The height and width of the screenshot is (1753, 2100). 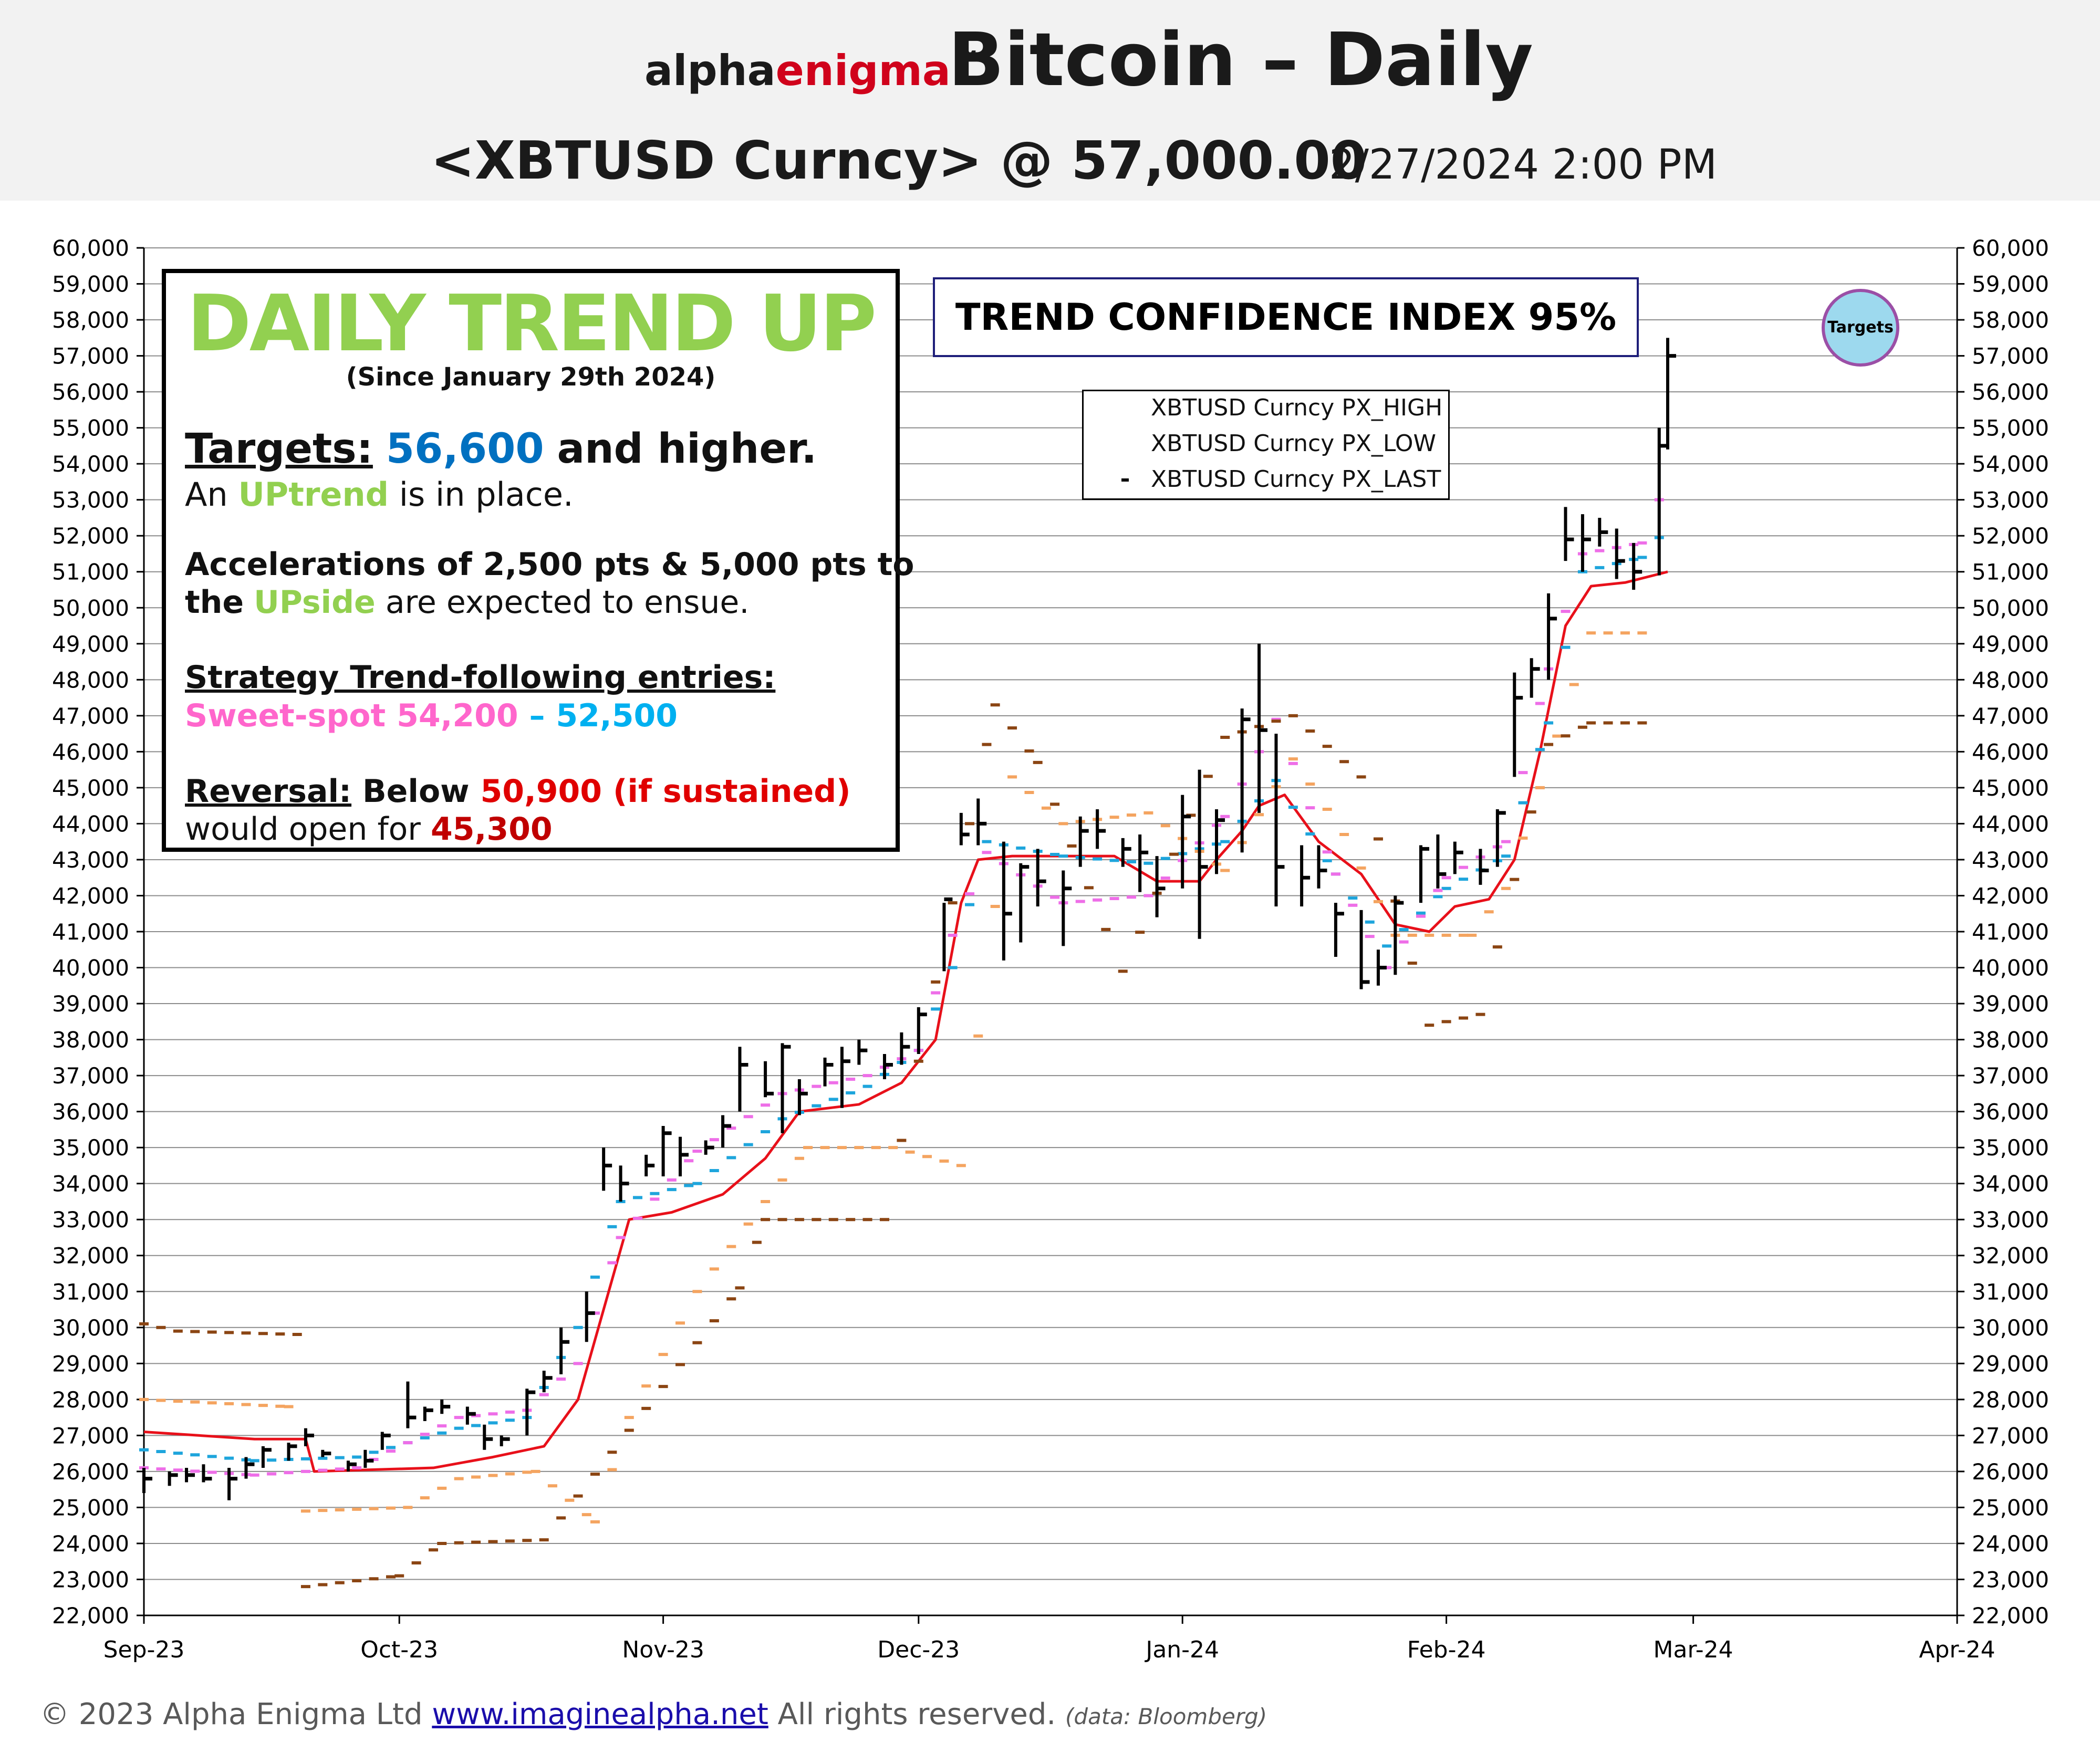 I want to click on y-tick-label: 29,000, so click(x=91, y=1363).